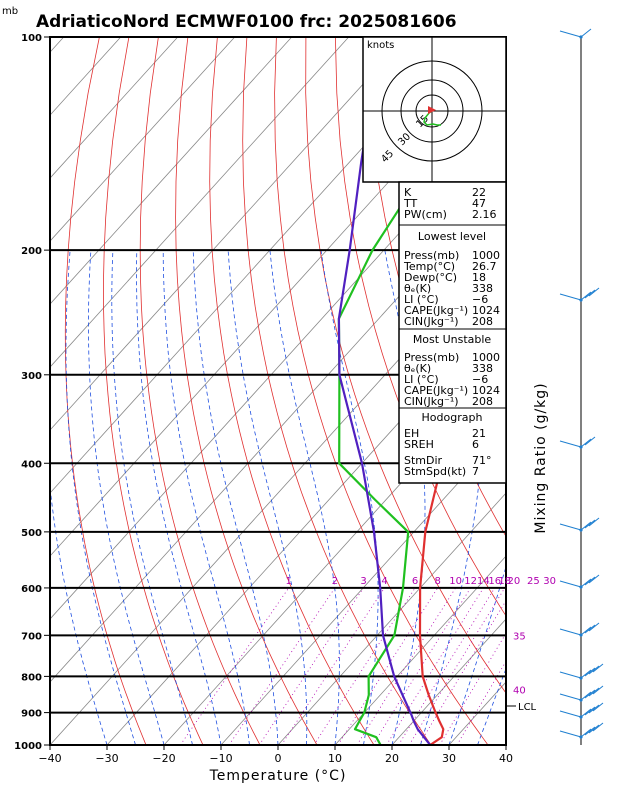  Describe the element at coordinates (486, 390) in the screenshot. I see `most-unstable-value: 1024` at that location.